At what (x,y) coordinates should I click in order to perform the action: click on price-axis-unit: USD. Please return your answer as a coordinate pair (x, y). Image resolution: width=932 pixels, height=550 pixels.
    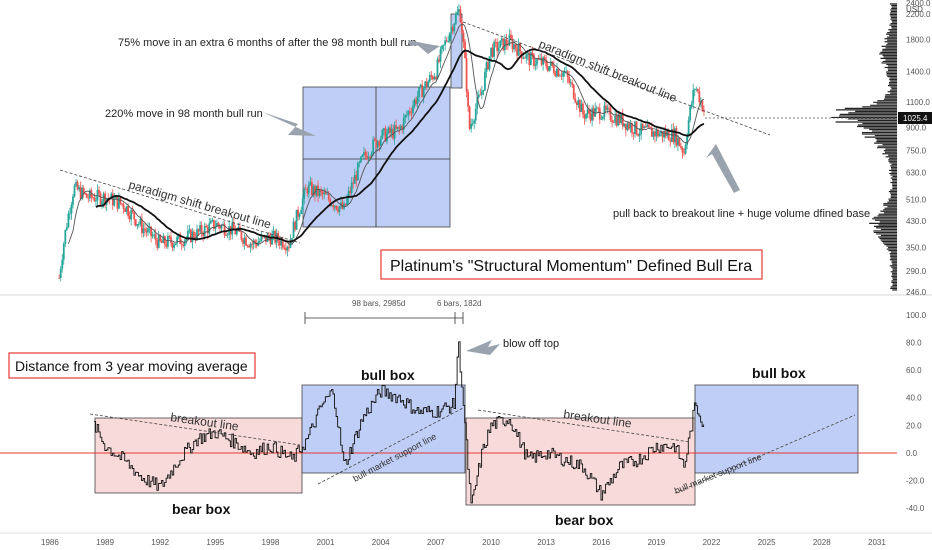
    Looking at the image, I should click on (914, 9).